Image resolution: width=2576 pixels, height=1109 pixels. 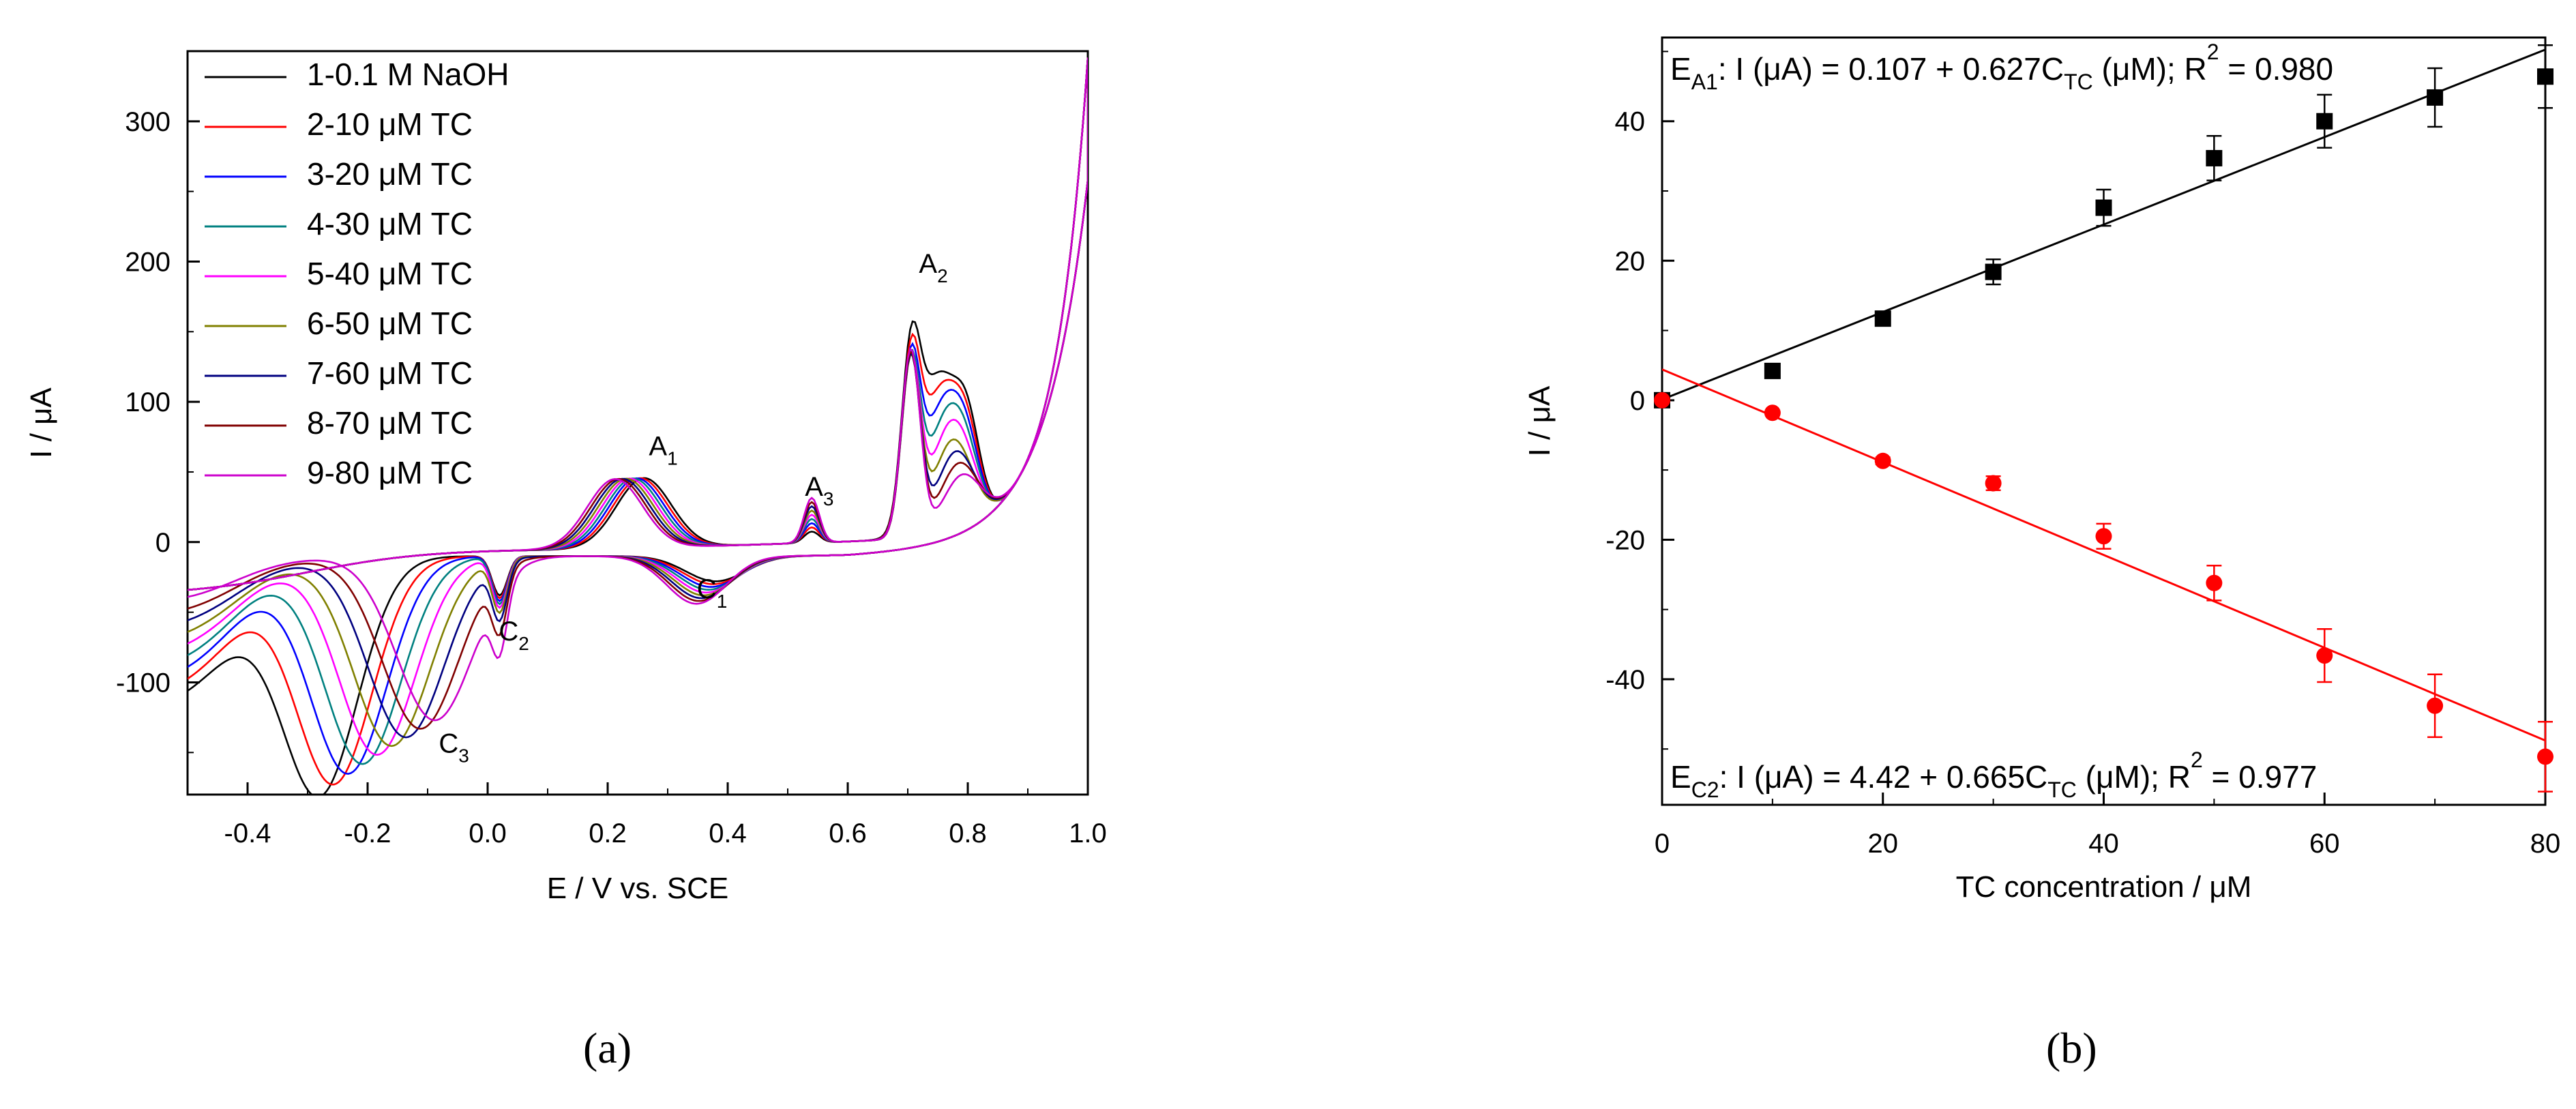 I want to click on legend-label: 9-80 μM TC, so click(x=390, y=473).